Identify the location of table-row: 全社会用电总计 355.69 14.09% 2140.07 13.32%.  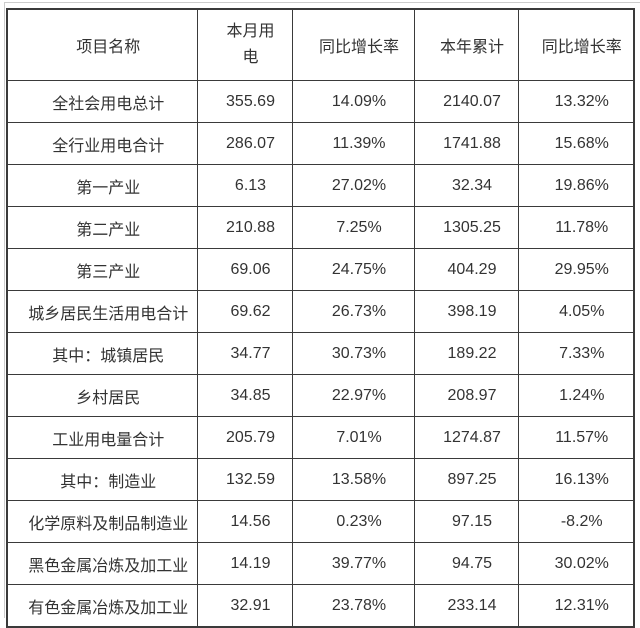
(320, 101).